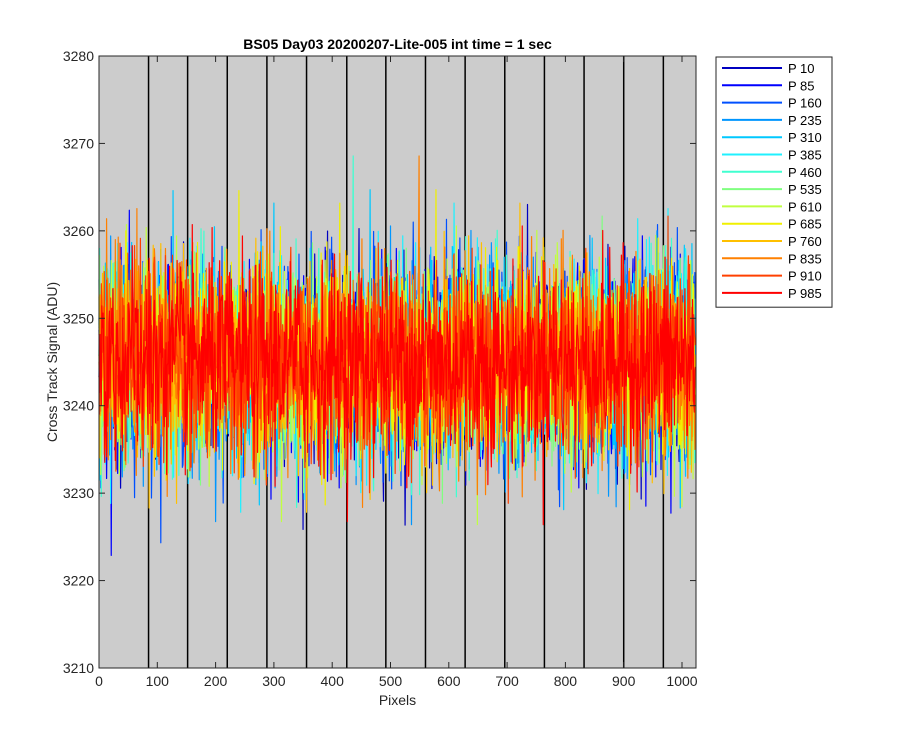 The width and height of the screenshot is (900, 750). I want to click on y-tick-label: 3250, so click(78, 318).